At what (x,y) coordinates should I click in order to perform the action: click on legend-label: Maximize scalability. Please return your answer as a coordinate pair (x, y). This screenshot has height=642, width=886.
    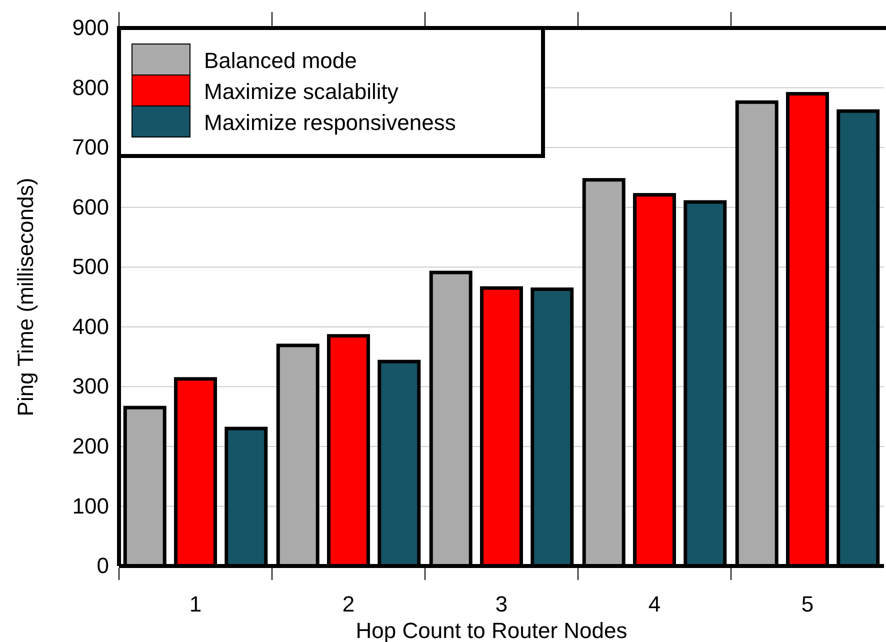
    Looking at the image, I should click on (301, 91).